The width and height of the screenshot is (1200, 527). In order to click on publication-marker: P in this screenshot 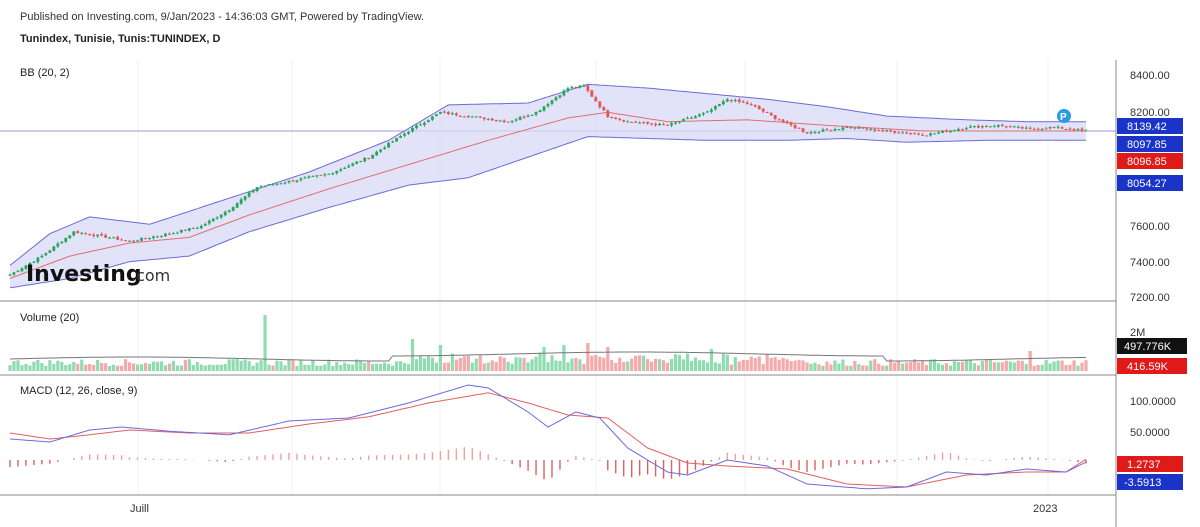, I will do `click(1064, 116)`.